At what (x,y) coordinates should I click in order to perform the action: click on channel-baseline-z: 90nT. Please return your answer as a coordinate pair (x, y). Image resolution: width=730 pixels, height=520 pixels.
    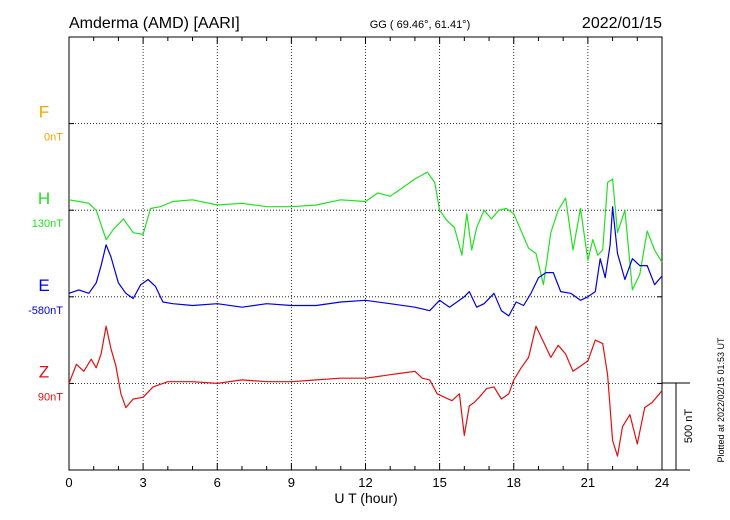
    Looking at the image, I should click on (50, 397).